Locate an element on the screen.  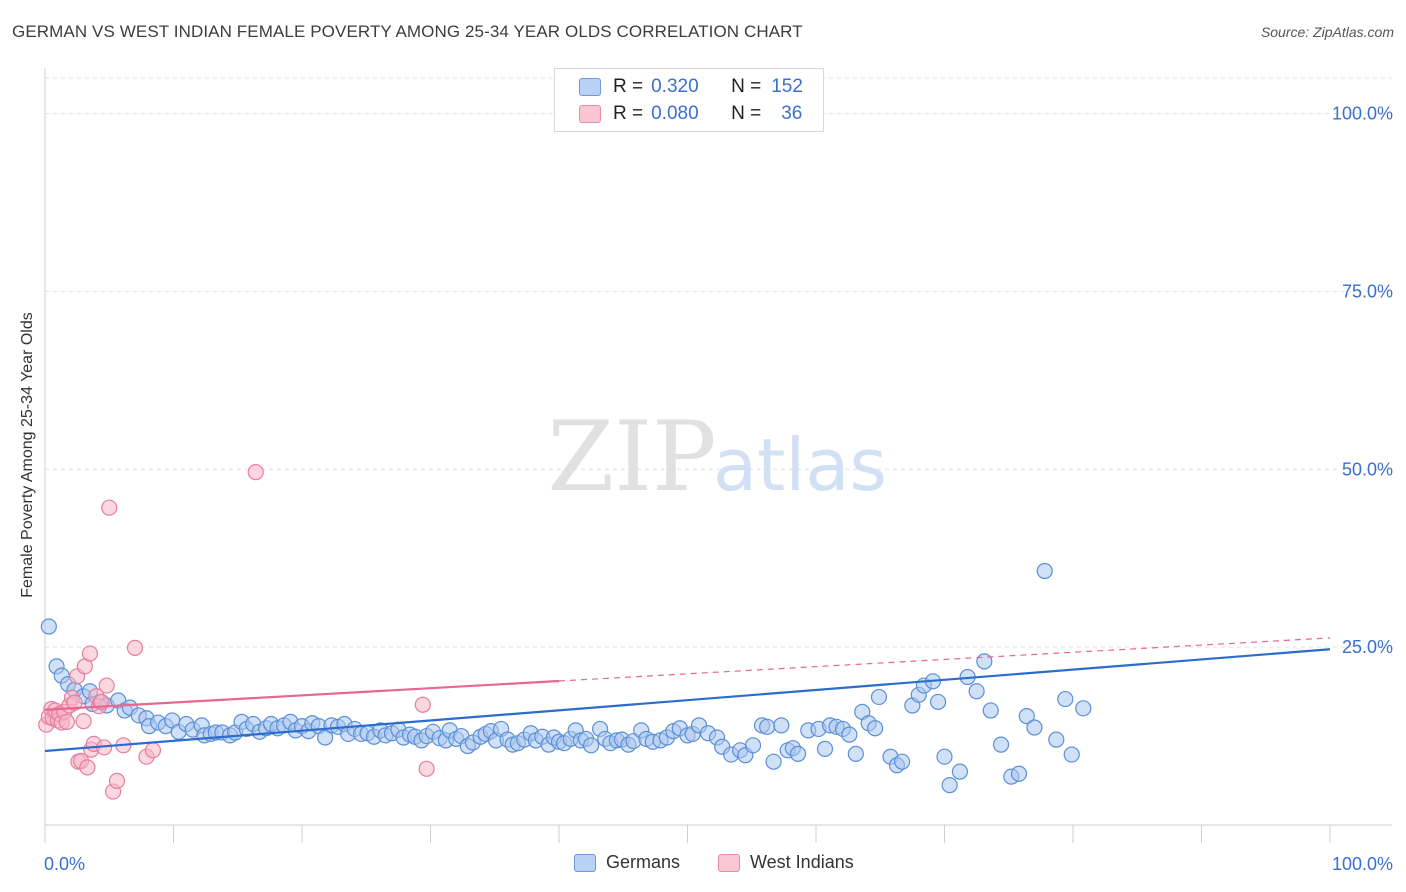
west-indians-swatch is located at coordinates (590, 114).